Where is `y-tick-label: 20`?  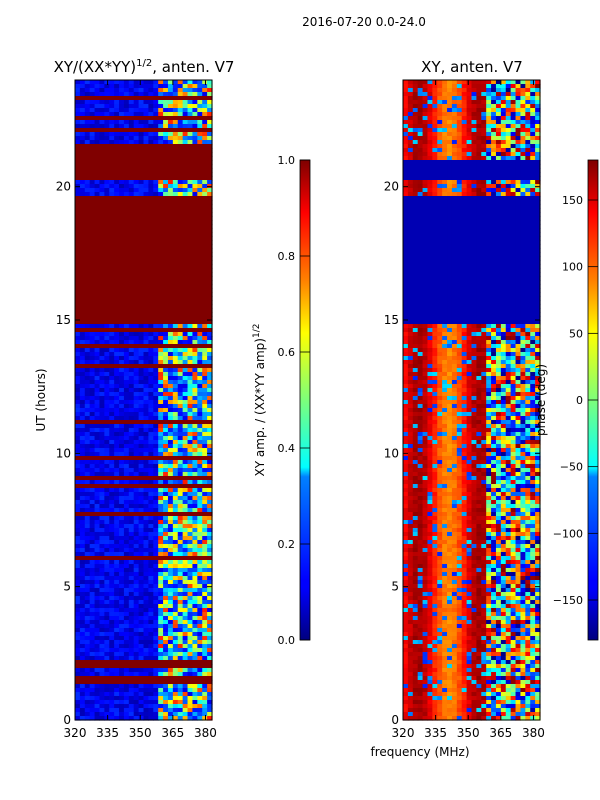 y-tick-label: 20 is located at coordinates (63, 187).